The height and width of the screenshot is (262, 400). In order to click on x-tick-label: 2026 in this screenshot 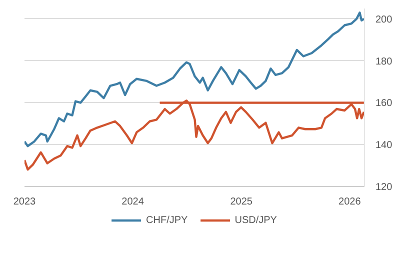, I will do `click(350, 202)`.